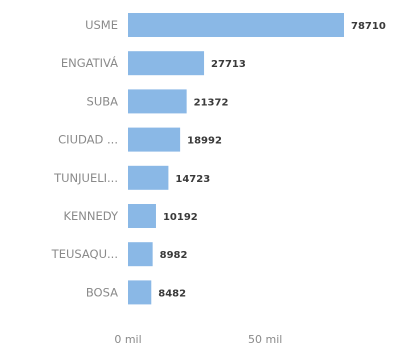  What do you see at coordinates (103, 101) in the screenshot?
I see `category-label: SUBA` at bounding box center [103, 101].